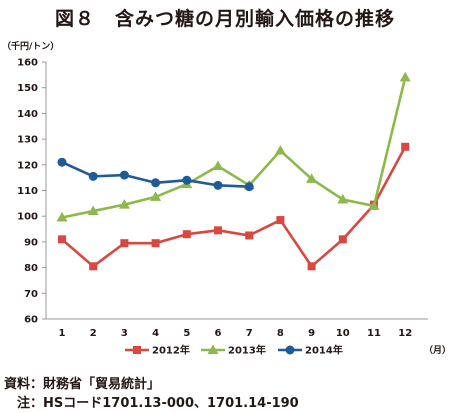 The width and height of the screenshot is (450, 413). Describe the element at coordinates (236, 333) in the screenshot. I see `x-axis-ticks: 1 2 3 4 5 6 7 8 9 10 11 12` at that location.